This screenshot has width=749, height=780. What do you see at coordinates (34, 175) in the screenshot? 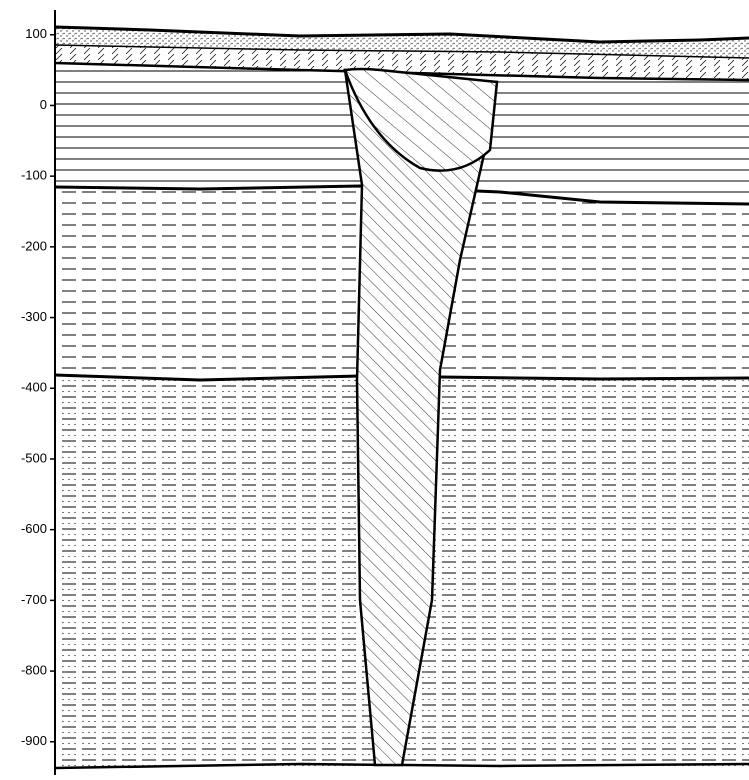
I see `tick-label: -100` at bounding box center [34, 175].